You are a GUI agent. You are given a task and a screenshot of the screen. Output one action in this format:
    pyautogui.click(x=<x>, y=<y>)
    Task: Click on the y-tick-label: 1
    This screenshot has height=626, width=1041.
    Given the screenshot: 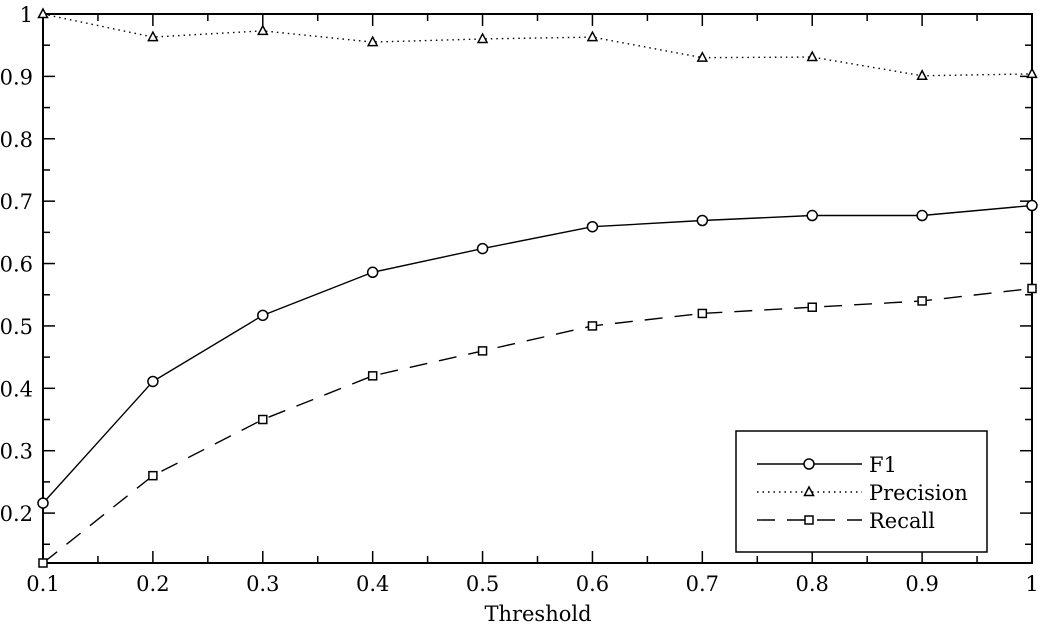 What is the action you would take?
    pyautogui.click(x=26, y=15)
    